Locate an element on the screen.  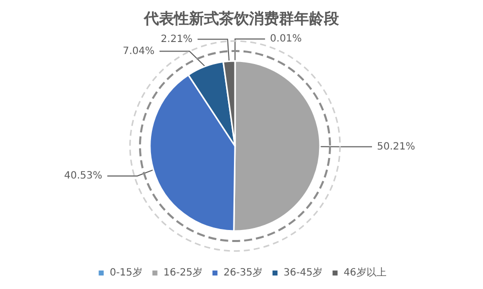
legend-label: 36-45岁 is located at coordinates (303, 272).